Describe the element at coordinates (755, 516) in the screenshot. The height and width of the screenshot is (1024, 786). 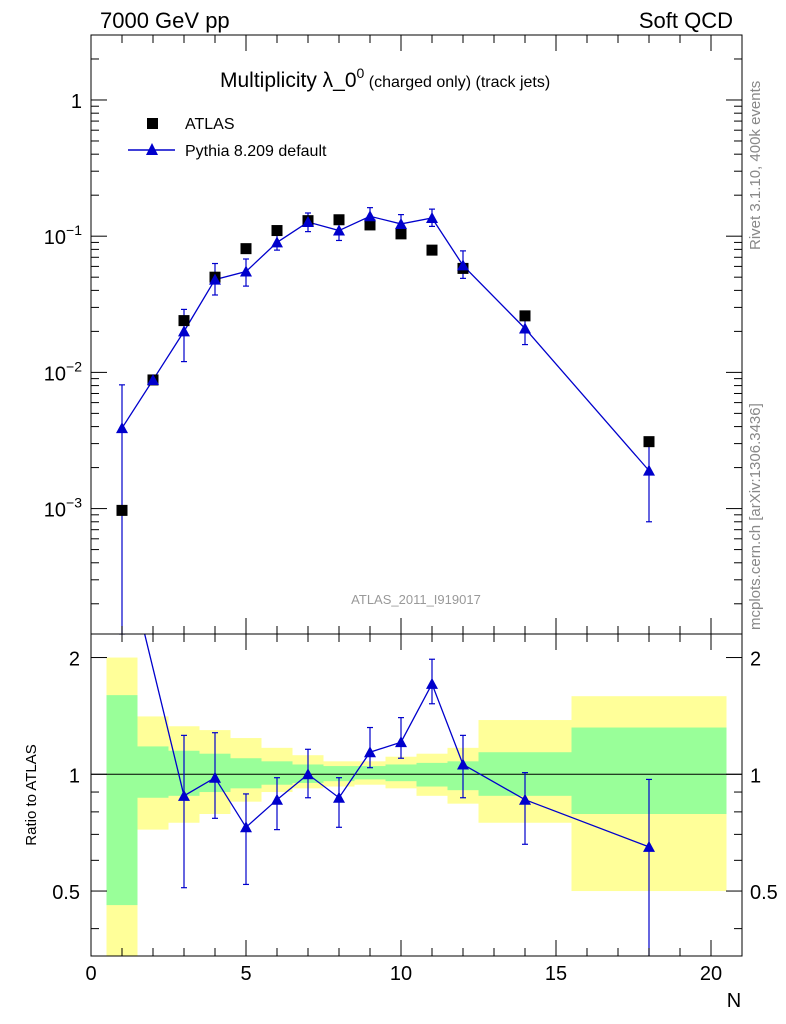
I see `mcplots-label: mcplots.cern.ch [arXiv:1306.3436]` at that location.